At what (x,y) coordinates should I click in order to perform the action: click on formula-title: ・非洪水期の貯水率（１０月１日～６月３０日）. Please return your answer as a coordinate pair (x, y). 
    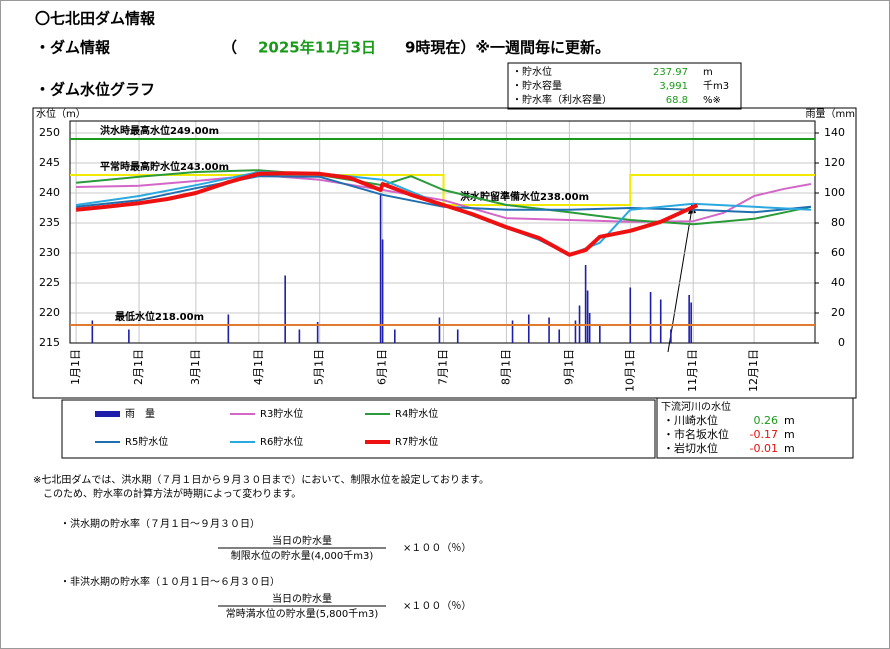
    Looking at the image, I should click on (170, 581).